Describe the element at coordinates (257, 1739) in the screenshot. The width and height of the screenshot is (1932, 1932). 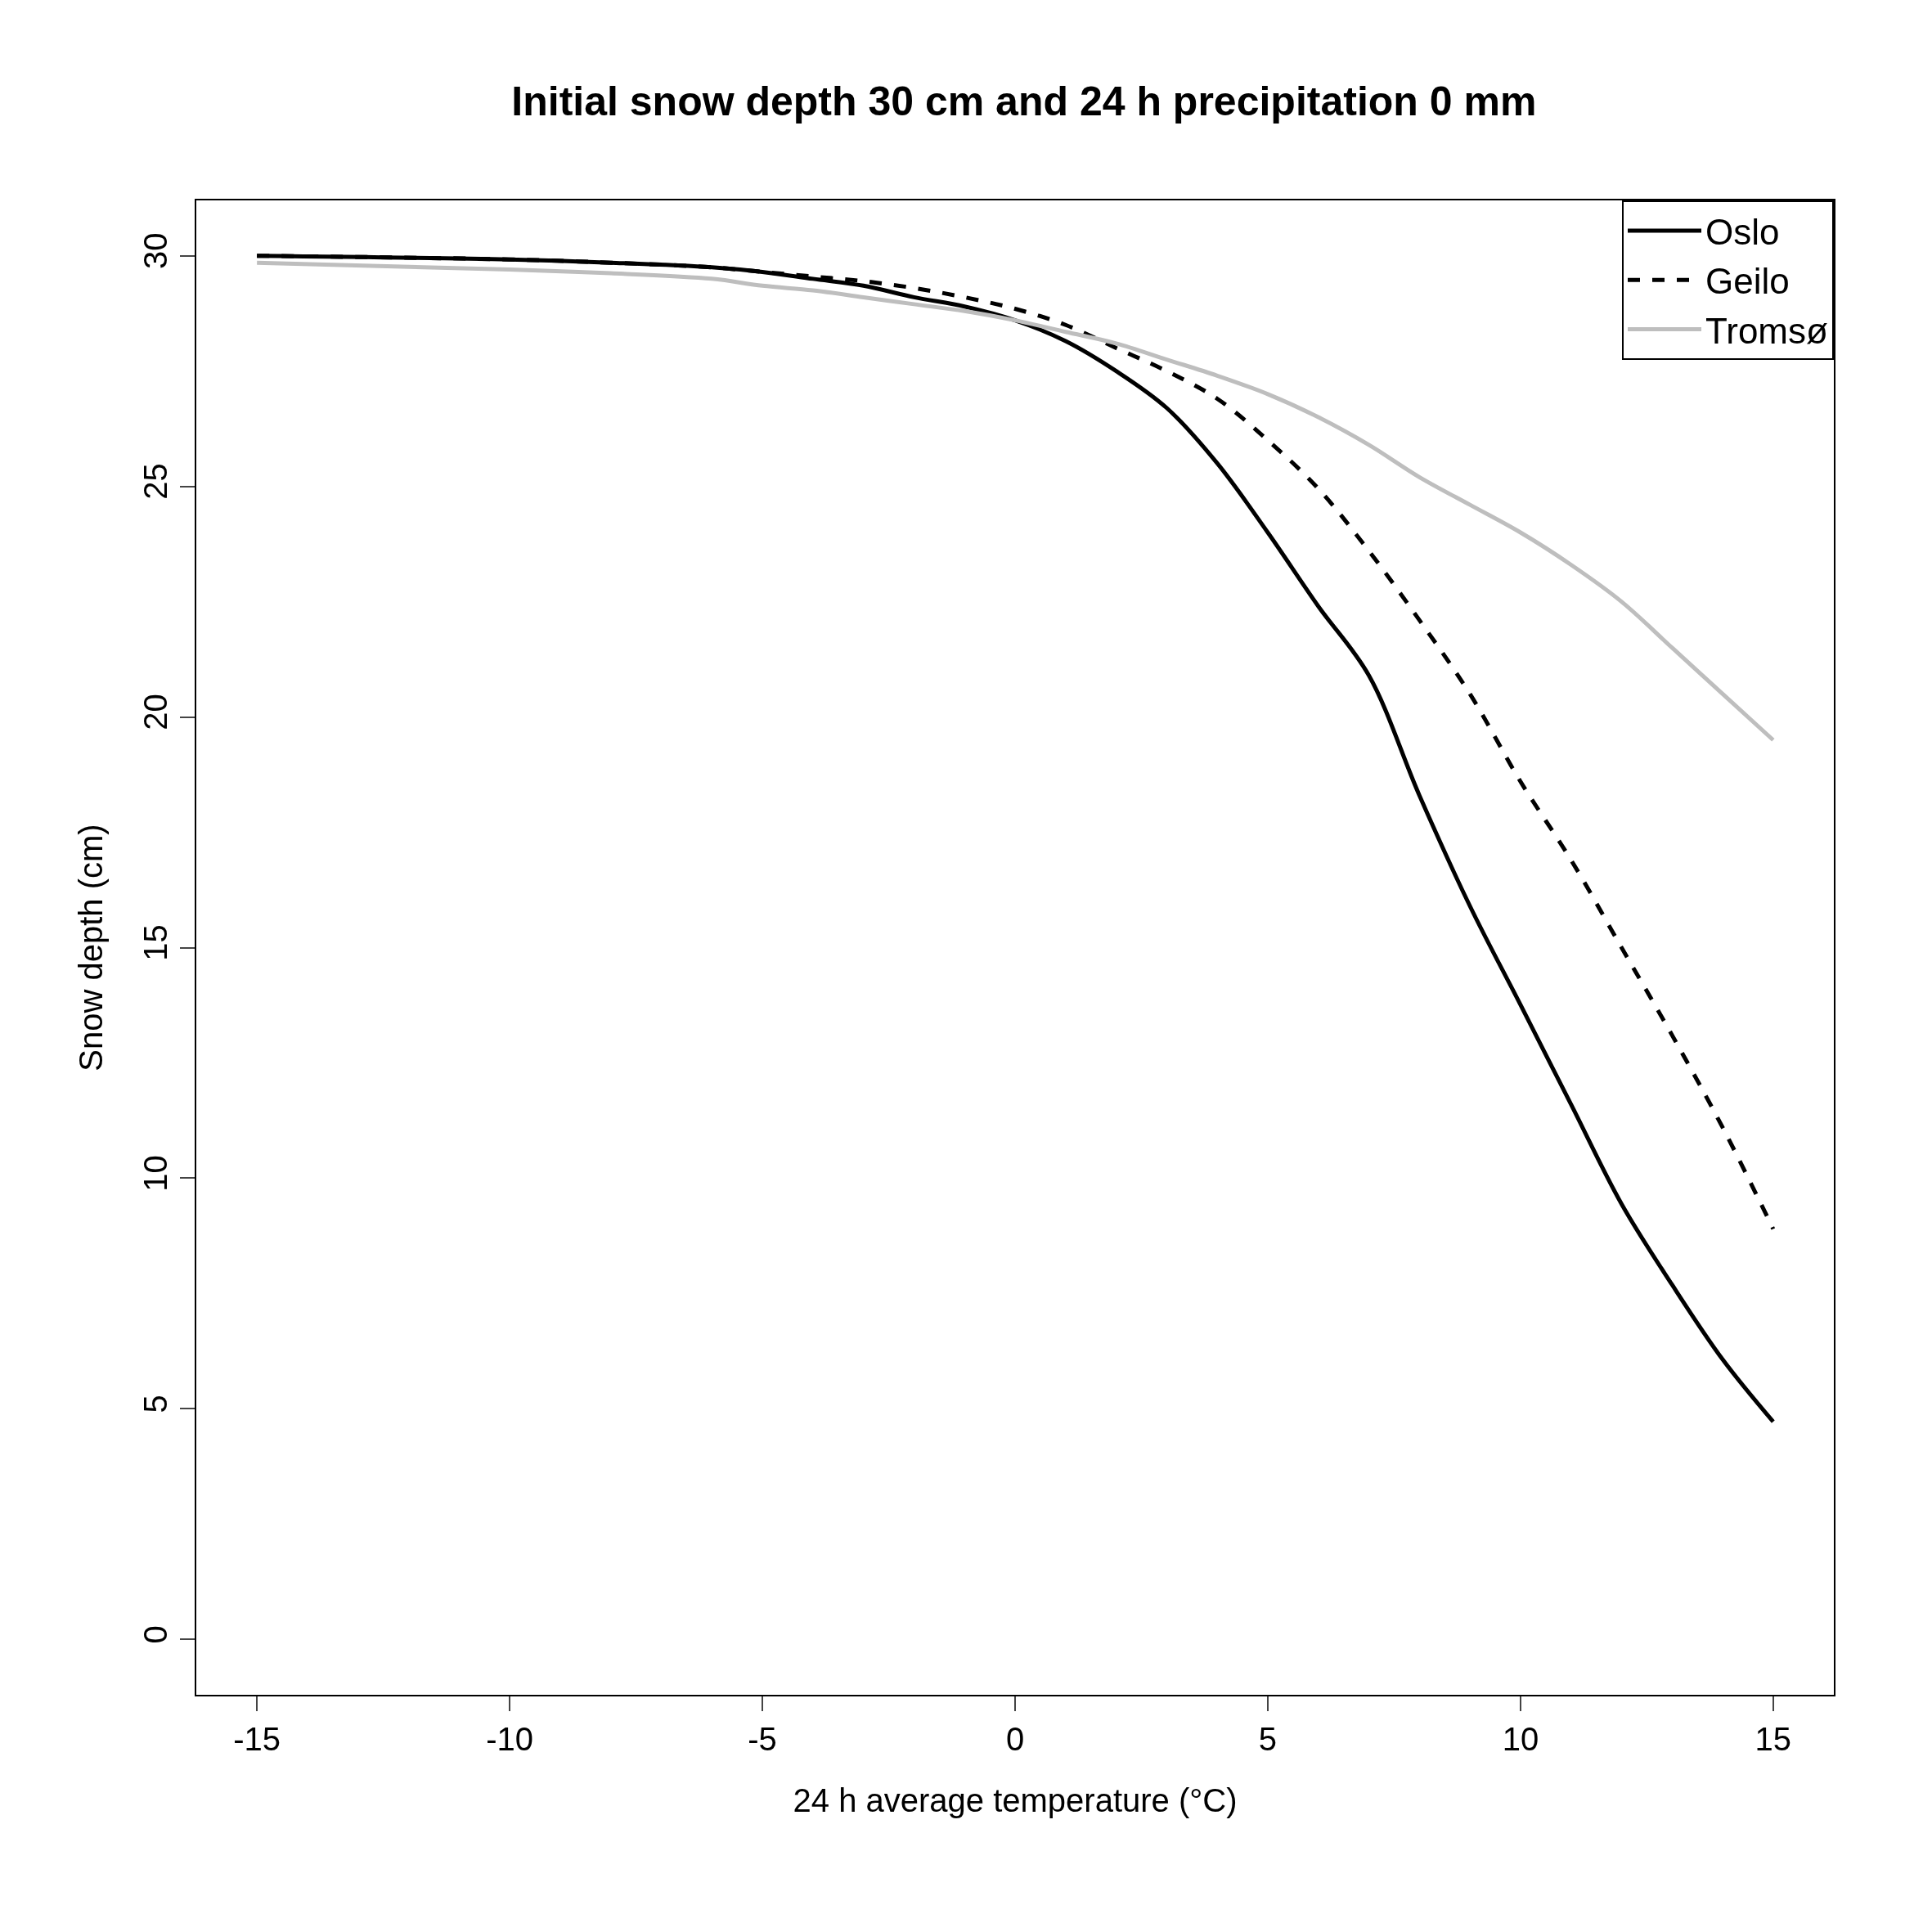
I see `x-tick-label: -15` at that location.